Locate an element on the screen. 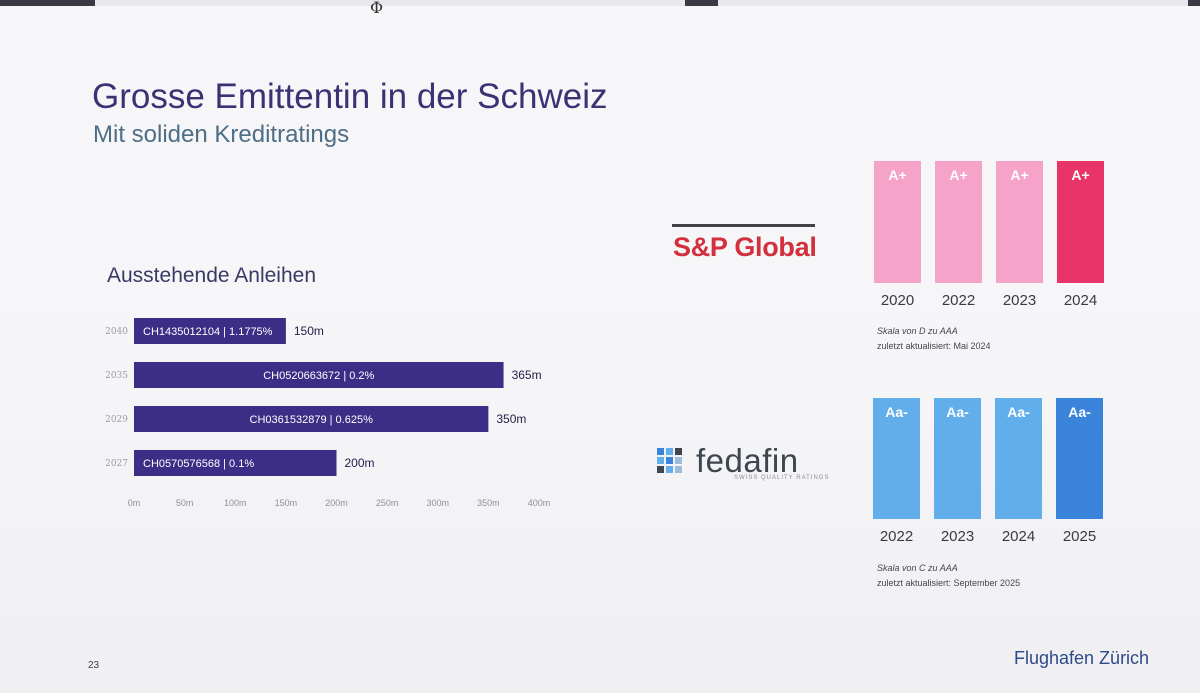 This screenshot has width=1200, height=693. sp-updated-note: zuletzt aktualisiert: Mai 2024 is located at coordinates (934, 346).